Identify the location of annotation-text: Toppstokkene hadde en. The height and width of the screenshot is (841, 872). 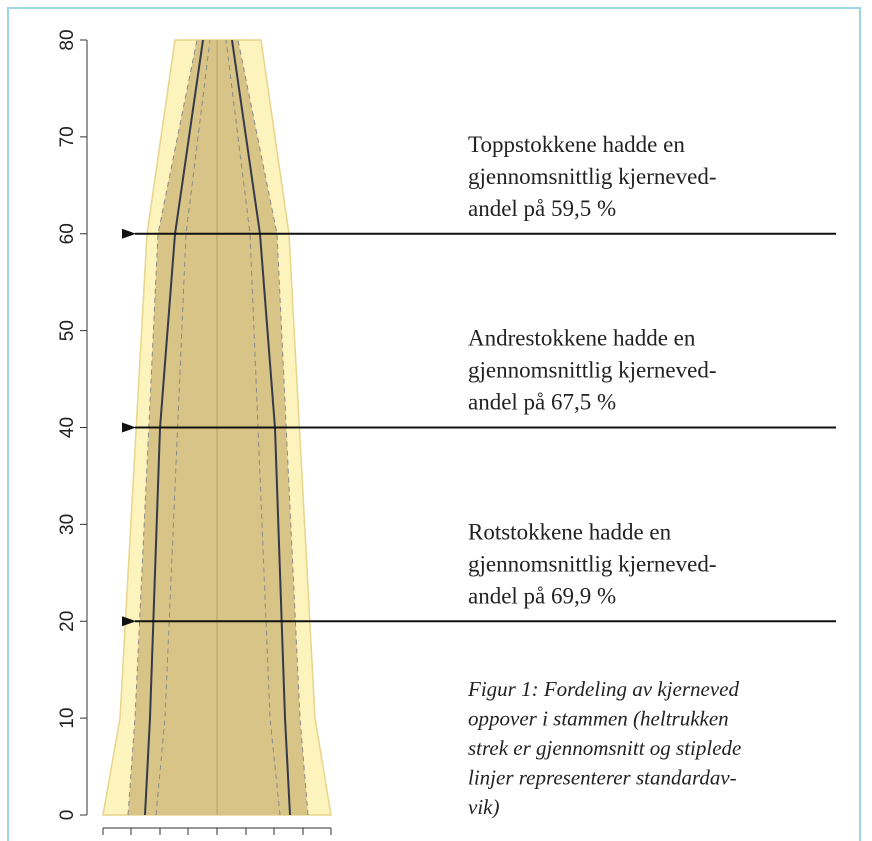
(576, 144).